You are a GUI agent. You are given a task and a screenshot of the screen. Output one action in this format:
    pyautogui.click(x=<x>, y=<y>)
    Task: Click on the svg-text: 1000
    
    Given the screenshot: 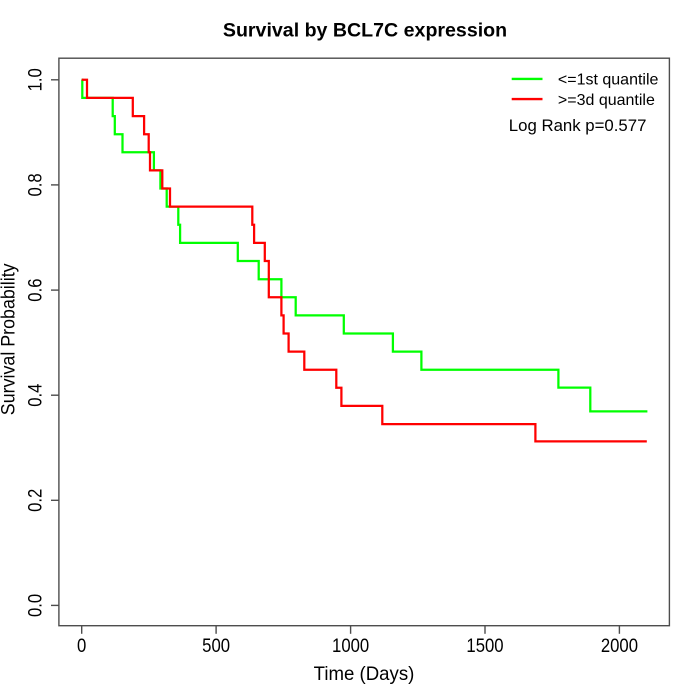 What is the action you would take?
    pyautogui.click(x=350, y=645)
    